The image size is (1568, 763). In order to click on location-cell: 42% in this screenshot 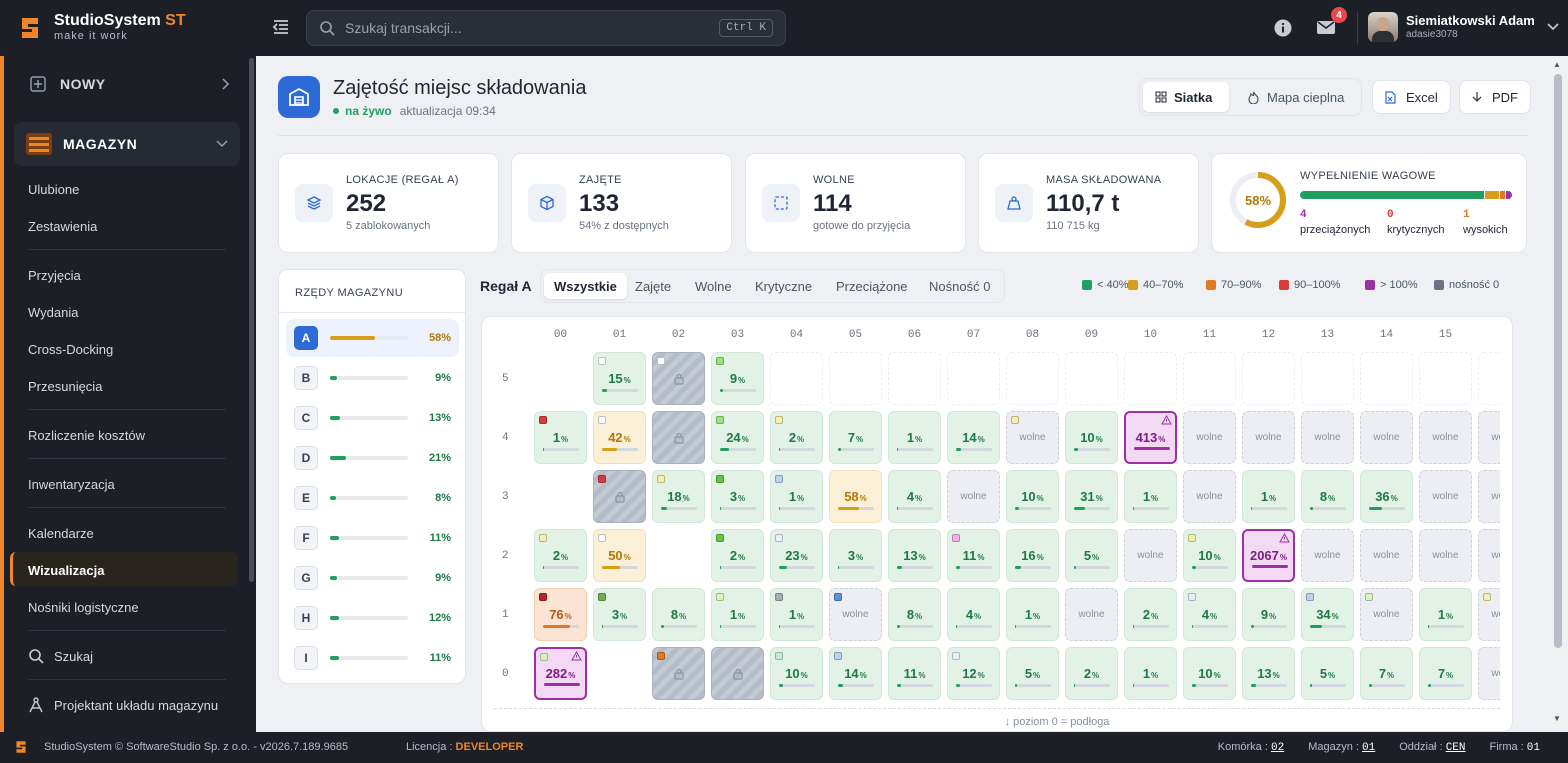, I will do `click(619, 437)`.